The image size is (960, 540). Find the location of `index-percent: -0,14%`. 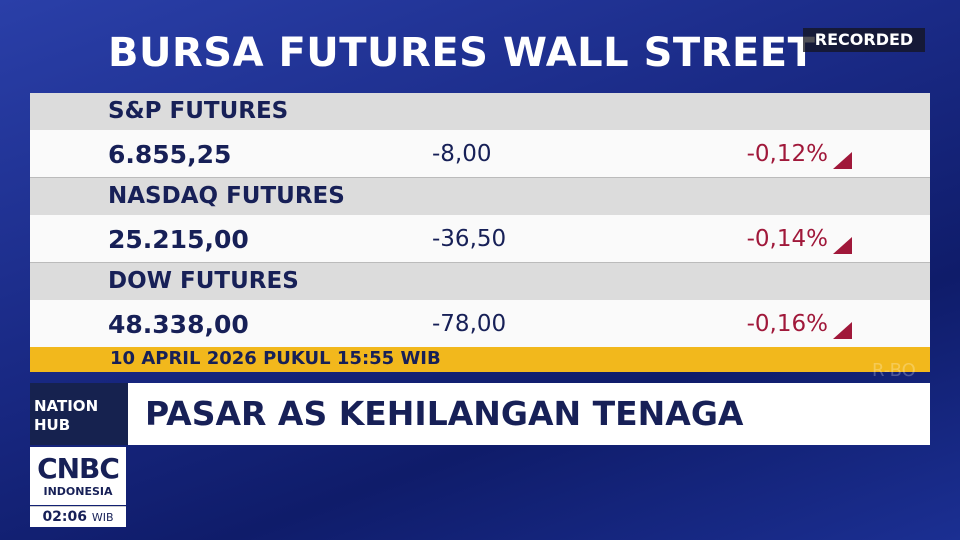

index-percent: -0,14% is located at coordinates (787, 239).